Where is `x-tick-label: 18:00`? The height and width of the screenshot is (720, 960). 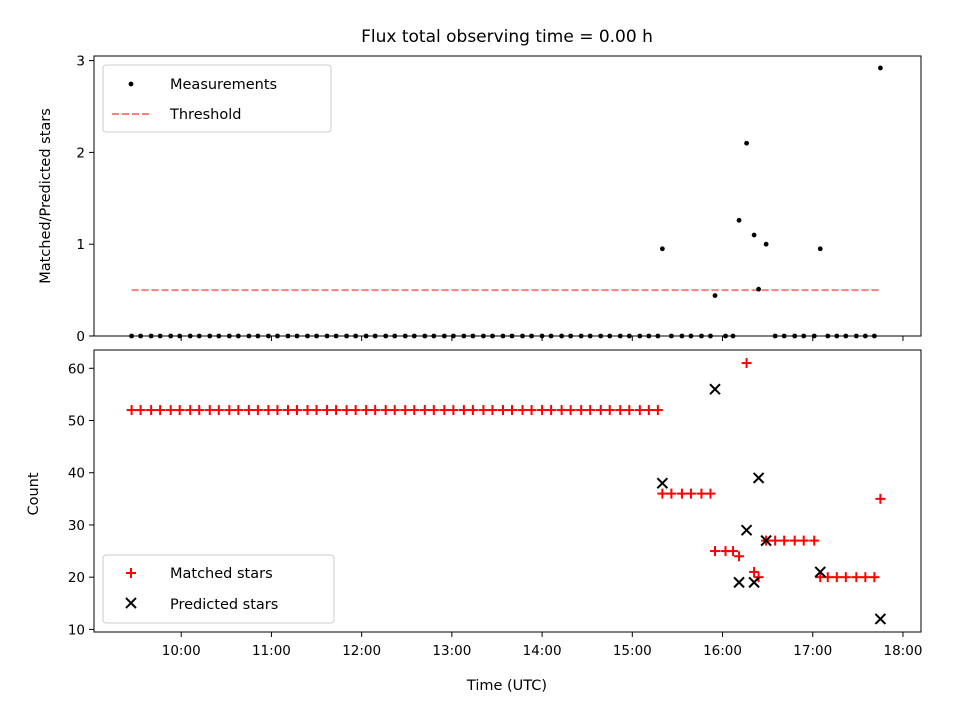
x-tick-label: 18:00 is located at coordinates (903, 651).